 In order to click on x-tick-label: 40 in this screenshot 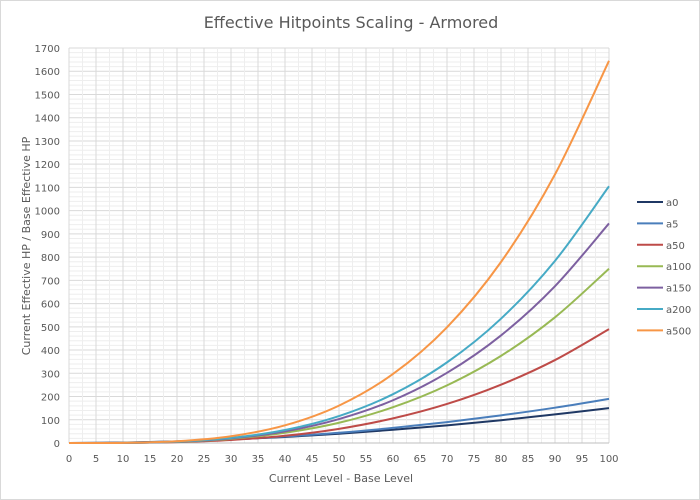, I will do `click(285, 459)`.